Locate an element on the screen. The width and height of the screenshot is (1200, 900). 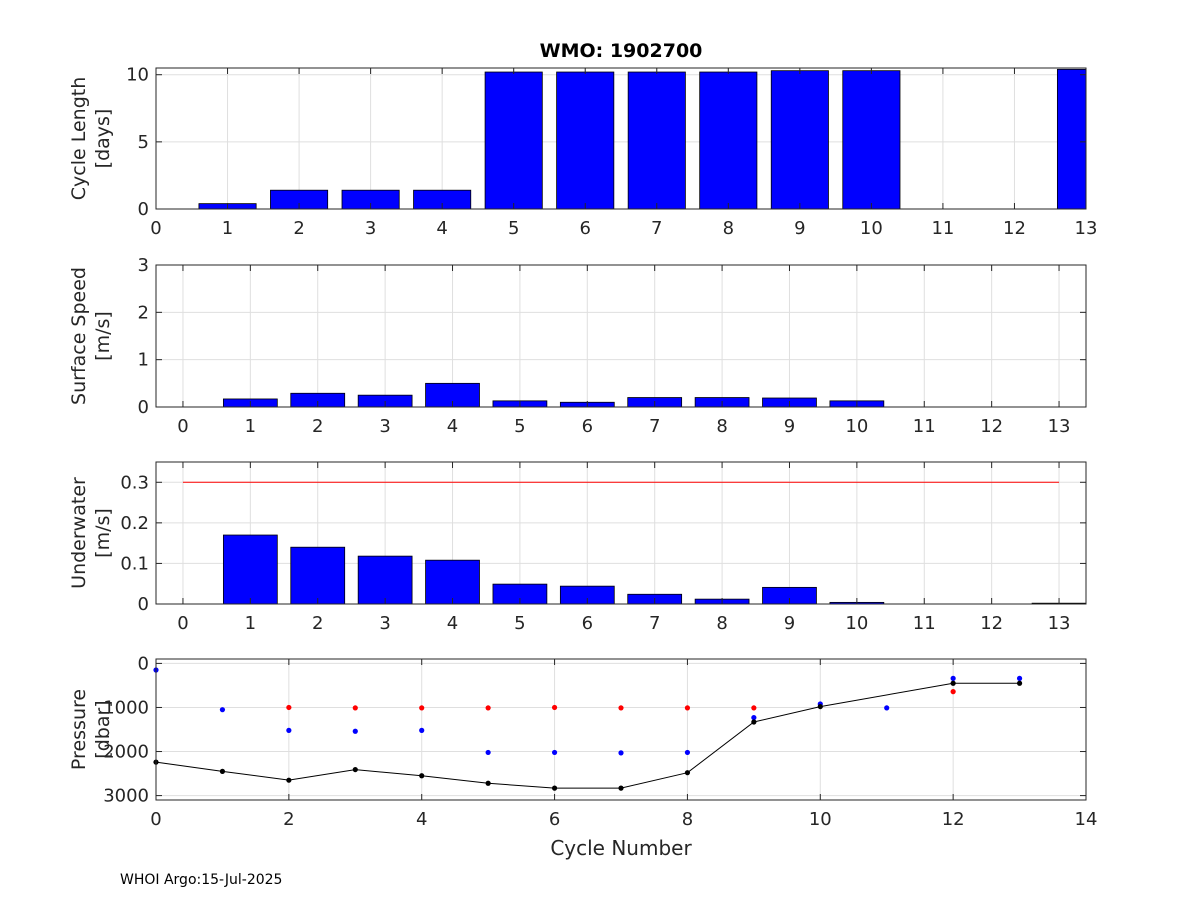
x-tick-label: 2 is located at coordinates (288, 819).